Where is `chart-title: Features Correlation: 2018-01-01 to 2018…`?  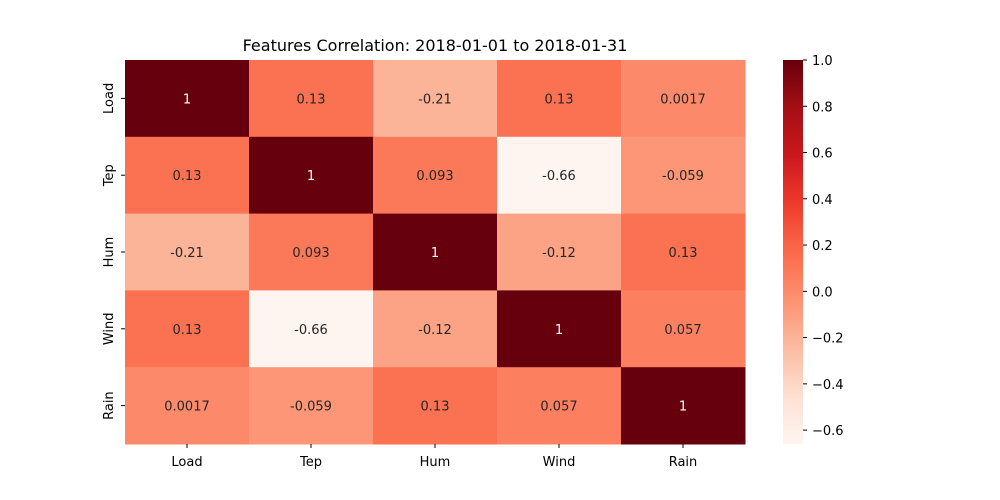 chart-title: Features Correlation: 2018-01-01 to 2018… is located at coordinates (435, 45).